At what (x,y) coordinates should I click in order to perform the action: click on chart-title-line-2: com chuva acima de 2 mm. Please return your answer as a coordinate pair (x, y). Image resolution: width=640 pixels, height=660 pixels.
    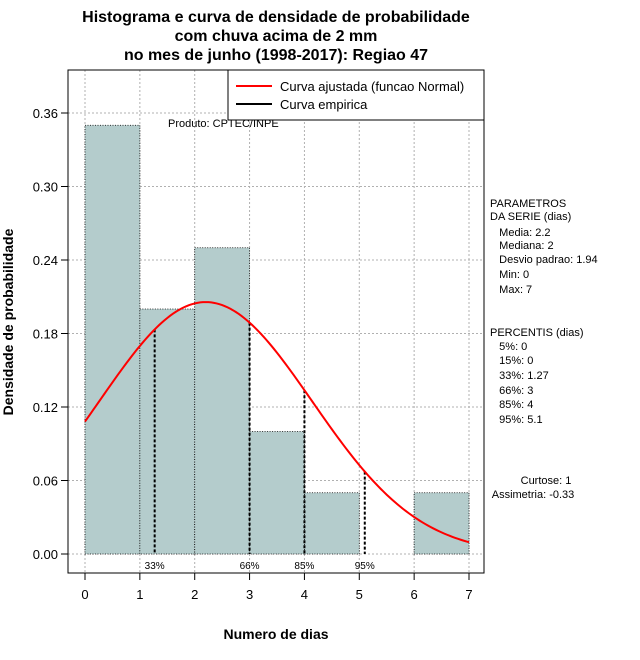
    Looking at the image, I should click on (276, 36).